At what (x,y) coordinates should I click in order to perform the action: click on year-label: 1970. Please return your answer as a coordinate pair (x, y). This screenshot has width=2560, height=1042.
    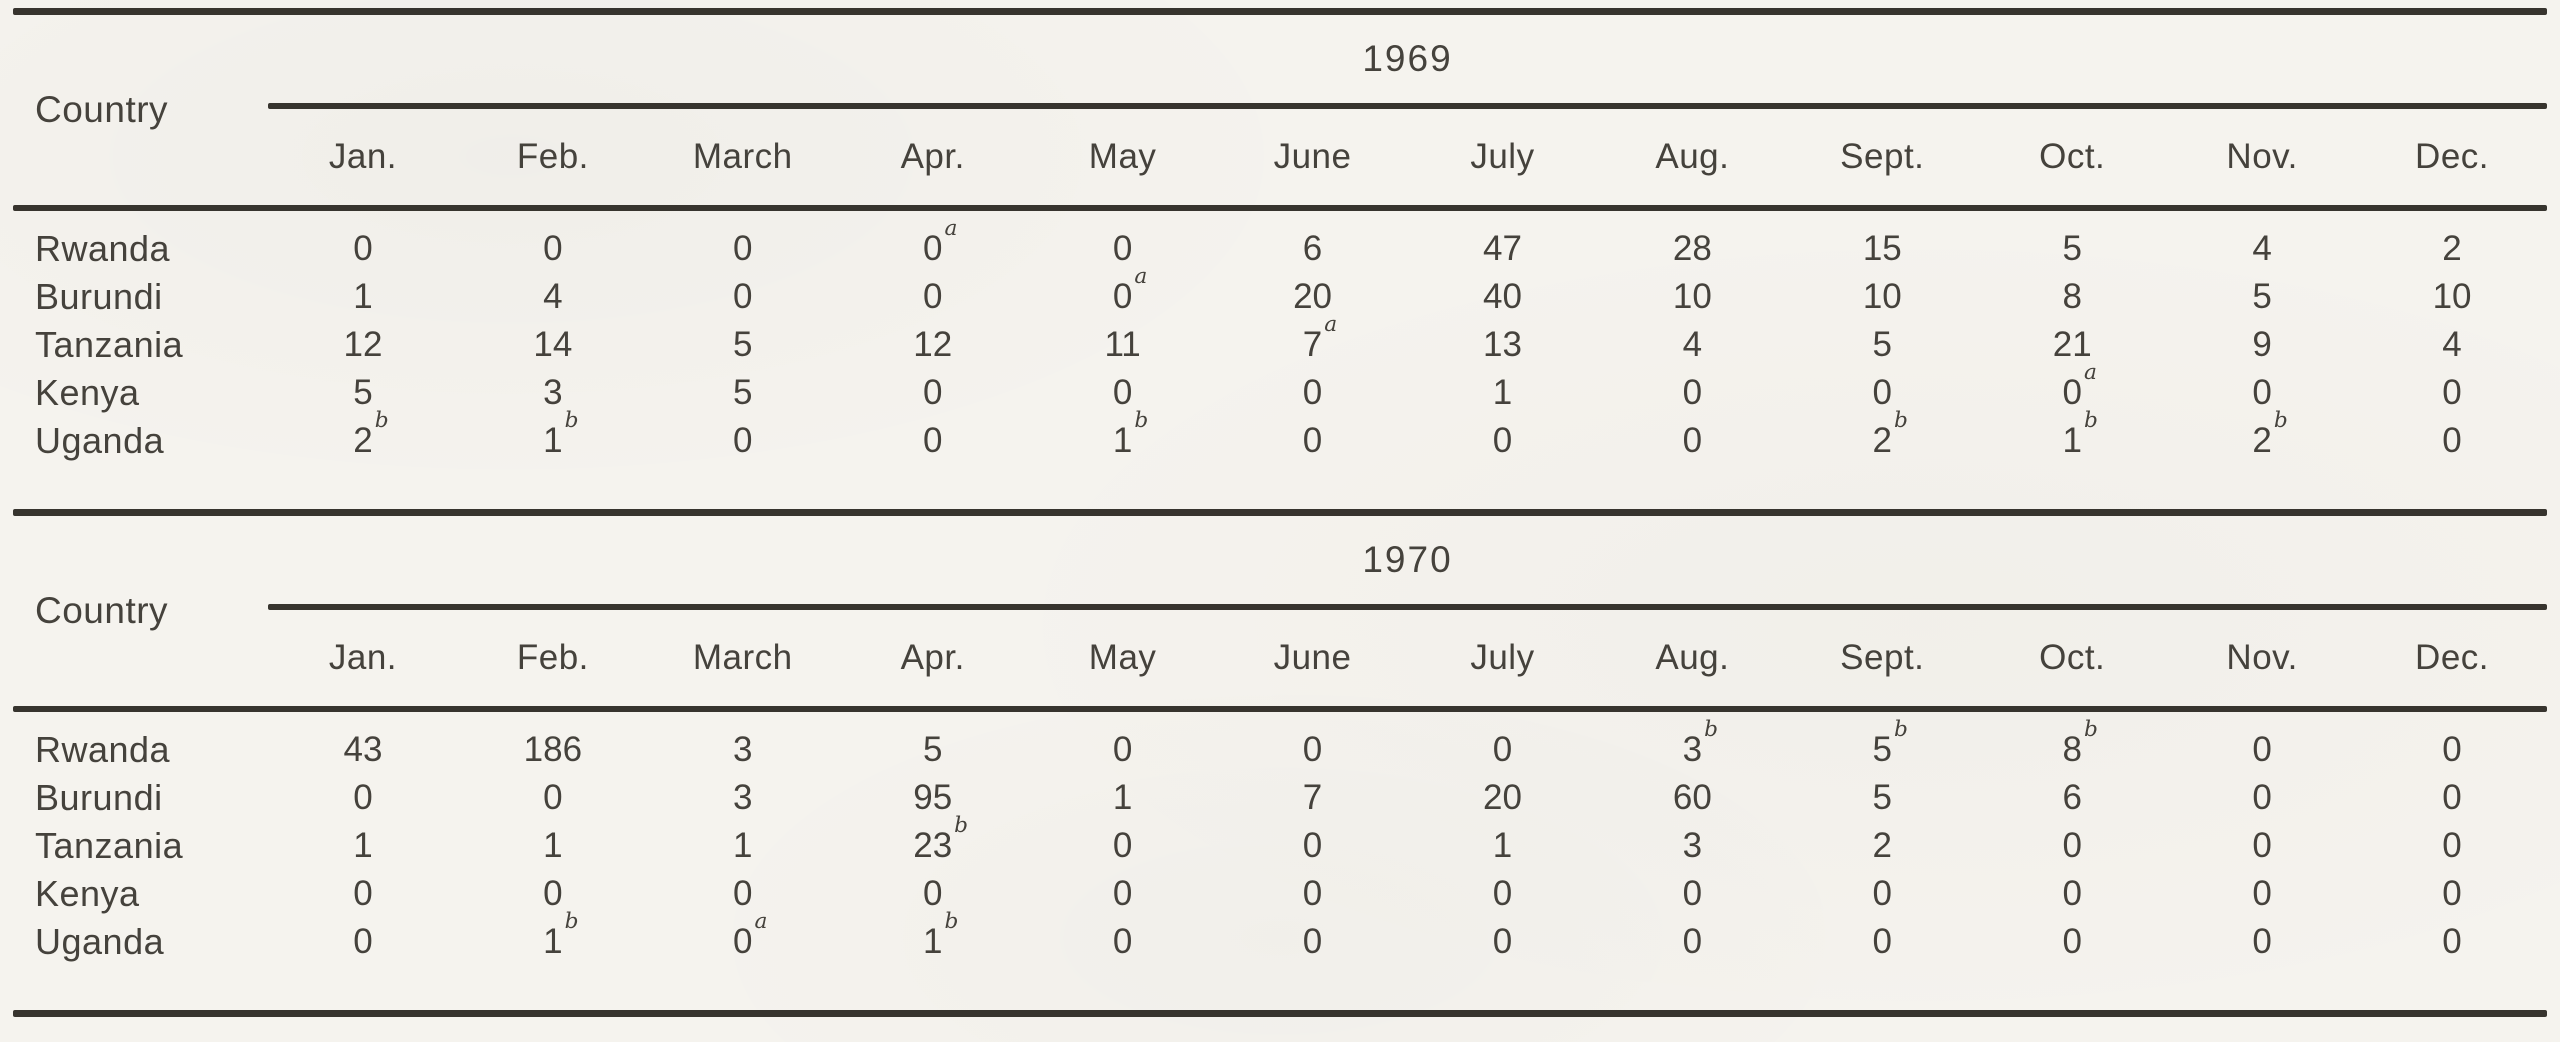
    Looking at the image, I should click on (1407, 559).